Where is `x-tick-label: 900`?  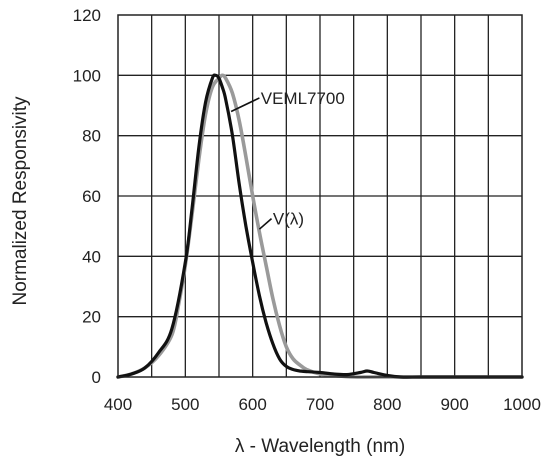
x-tick-label: 900 is located at coordinates (454, 404).